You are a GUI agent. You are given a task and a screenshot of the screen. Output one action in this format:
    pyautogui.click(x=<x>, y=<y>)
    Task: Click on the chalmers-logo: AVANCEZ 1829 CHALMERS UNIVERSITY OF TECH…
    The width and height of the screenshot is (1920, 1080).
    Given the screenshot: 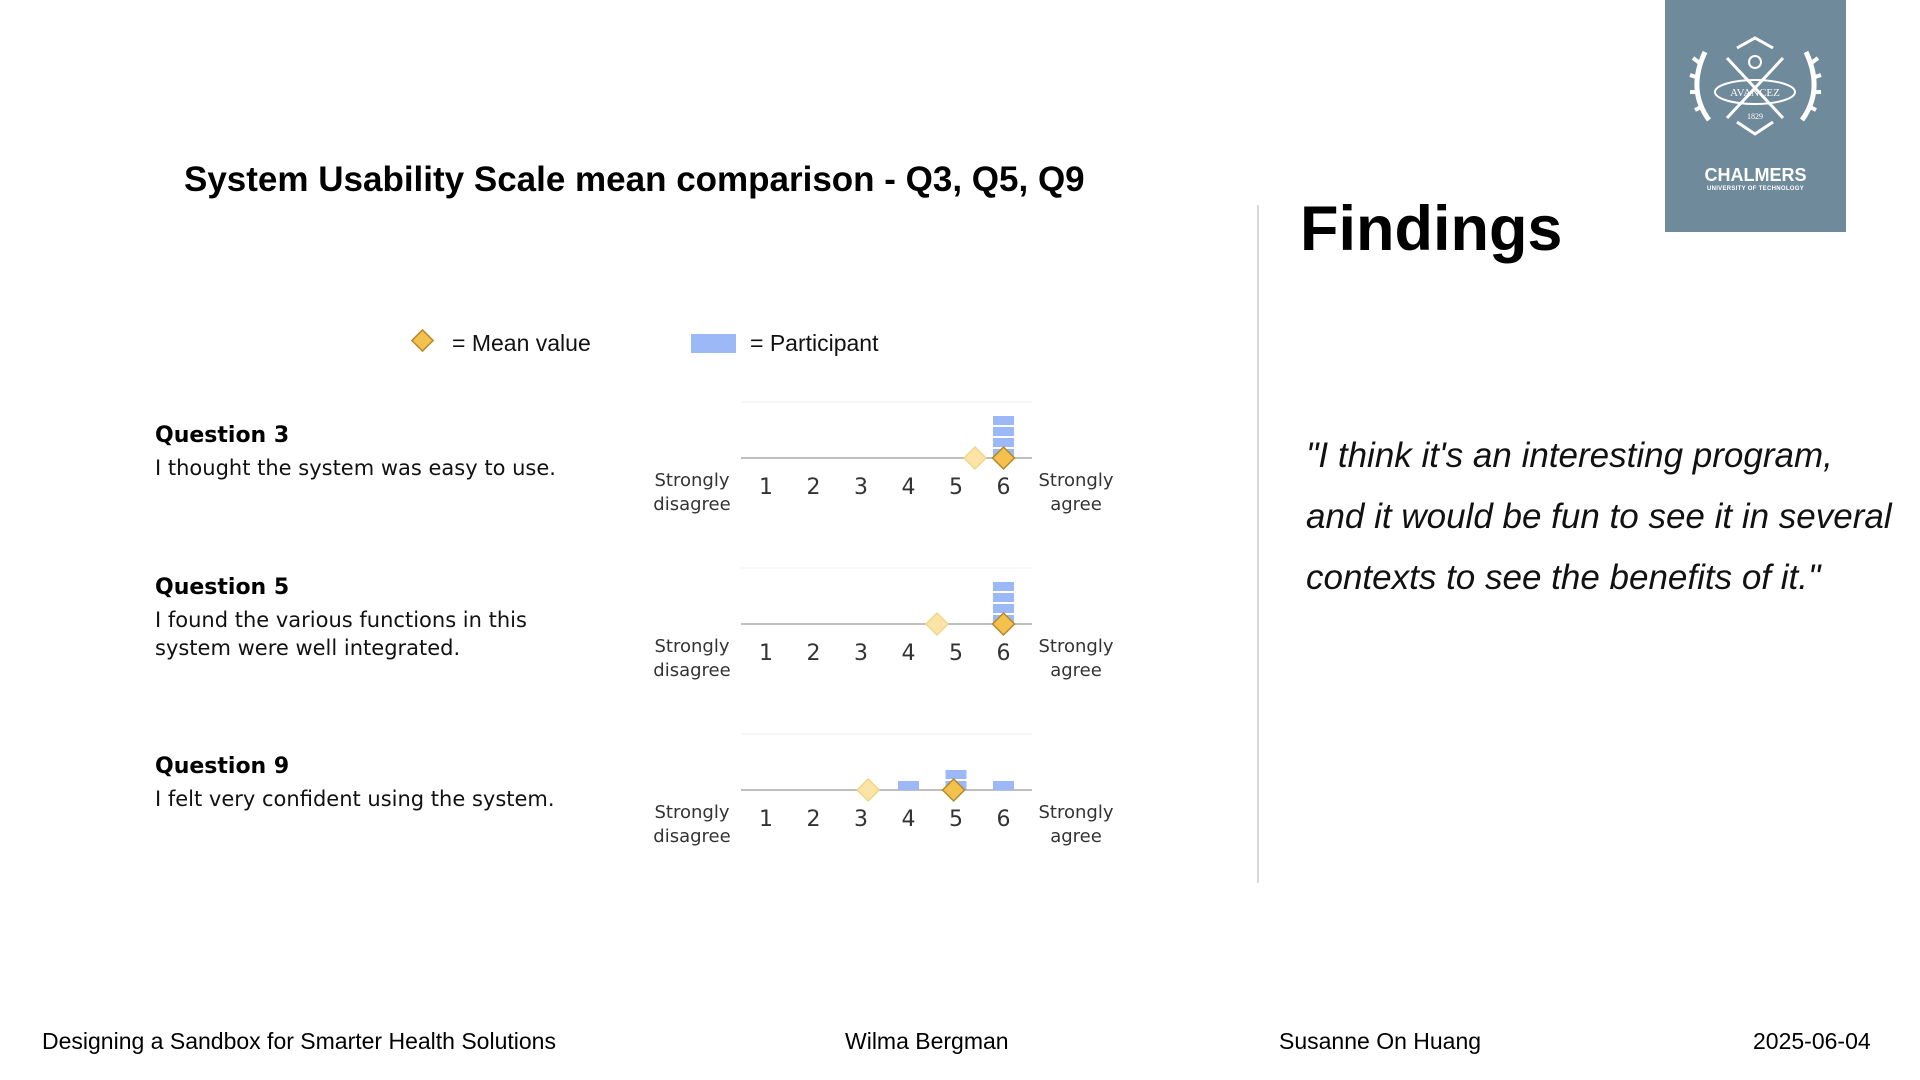 What is the action you would take?
    pyautogui.click(x=1755, y=116)
    